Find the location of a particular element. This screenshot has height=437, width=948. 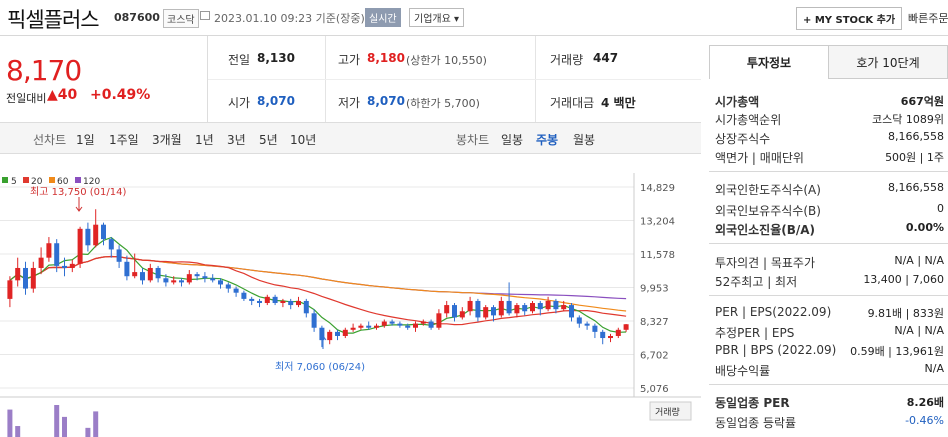

add-mystock-button: + MY STOCK 추가 is located at coordinates (849, 18).